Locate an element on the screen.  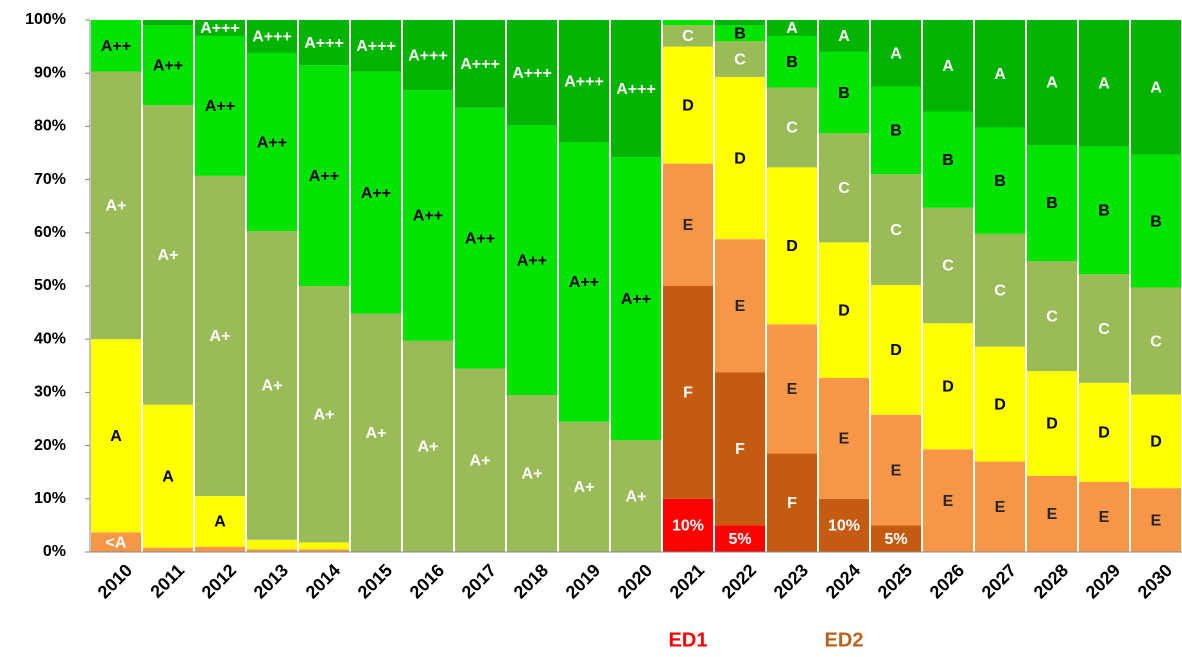
y-tick-label: 20% is located at coordinates (50, 445).